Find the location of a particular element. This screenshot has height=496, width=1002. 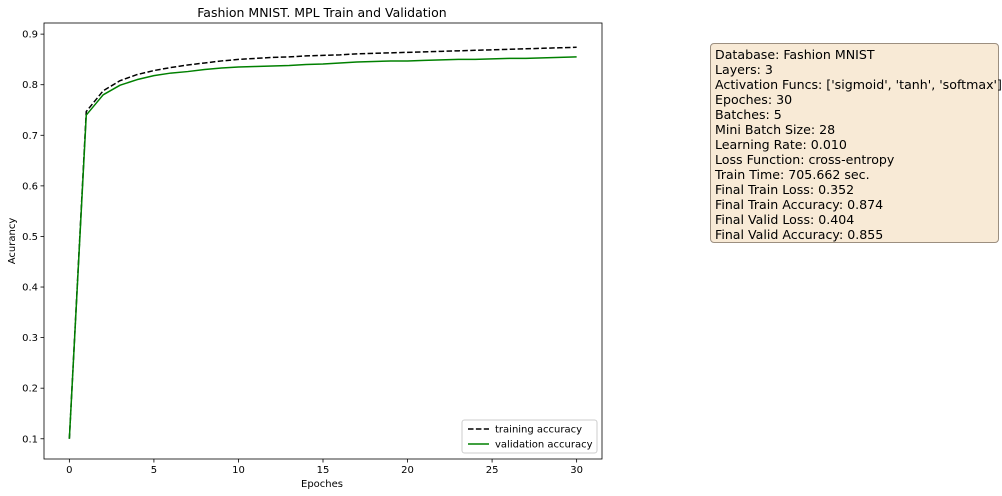

info-final-train-loss: Final Train Loss: 0.352 is located at coordinates (785, 189).